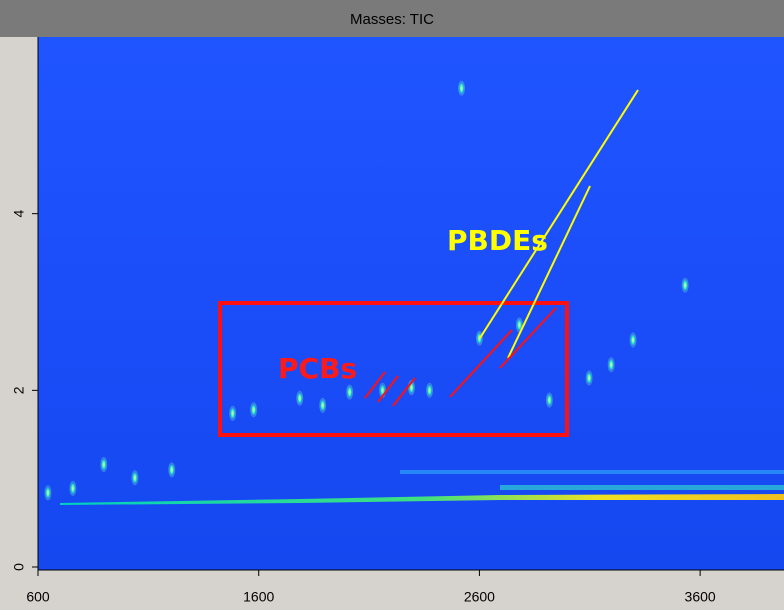 The height and width of the screenshot is (610, 784). I want to click on x-tick-label: 2600, so click(479, 597).